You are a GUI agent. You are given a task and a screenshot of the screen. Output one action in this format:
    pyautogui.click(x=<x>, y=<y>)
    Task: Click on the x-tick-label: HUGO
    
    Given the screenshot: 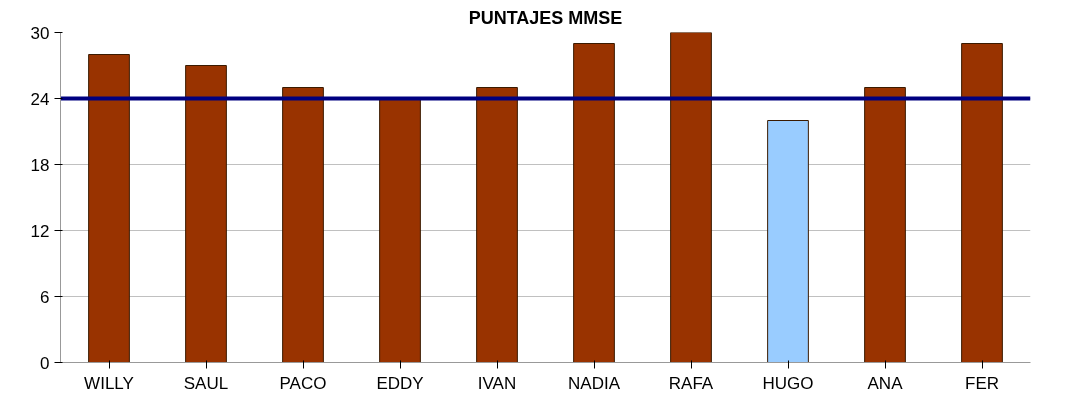 What is the action you would take?
    pyautogui.click(x=788, y=383)
    